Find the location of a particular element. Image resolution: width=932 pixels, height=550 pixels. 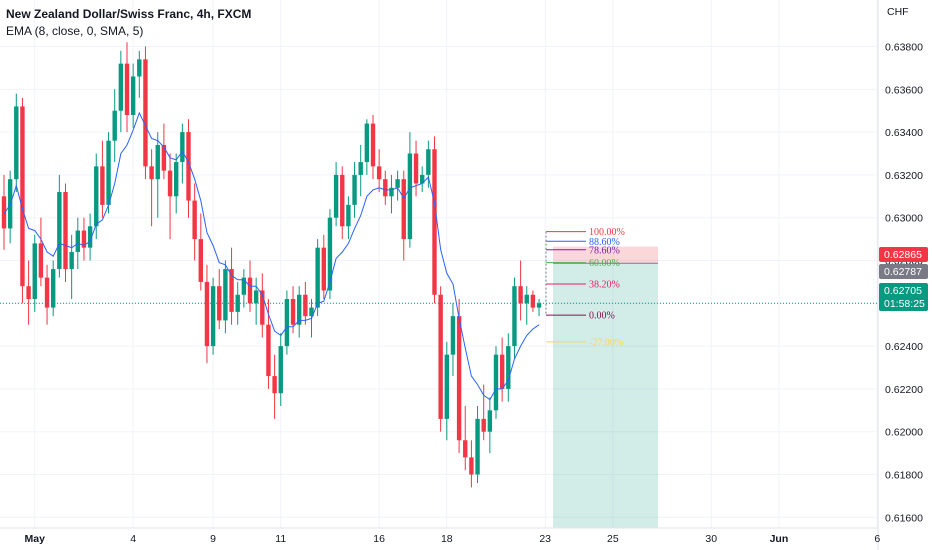

currency-label: CHF is located at coordinates (898, 12).